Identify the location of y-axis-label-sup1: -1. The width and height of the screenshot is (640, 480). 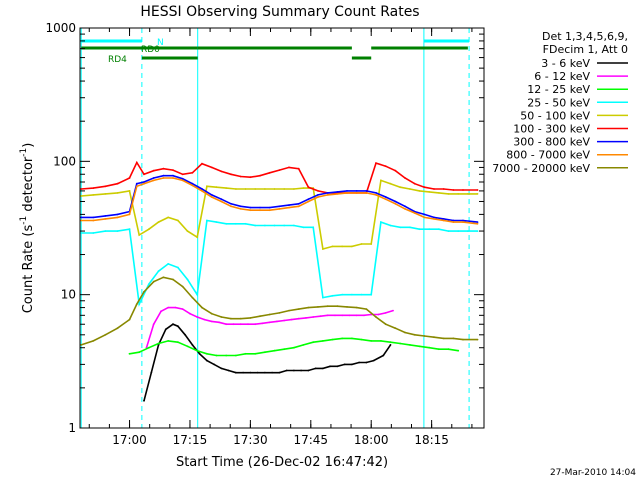
(24, 220).